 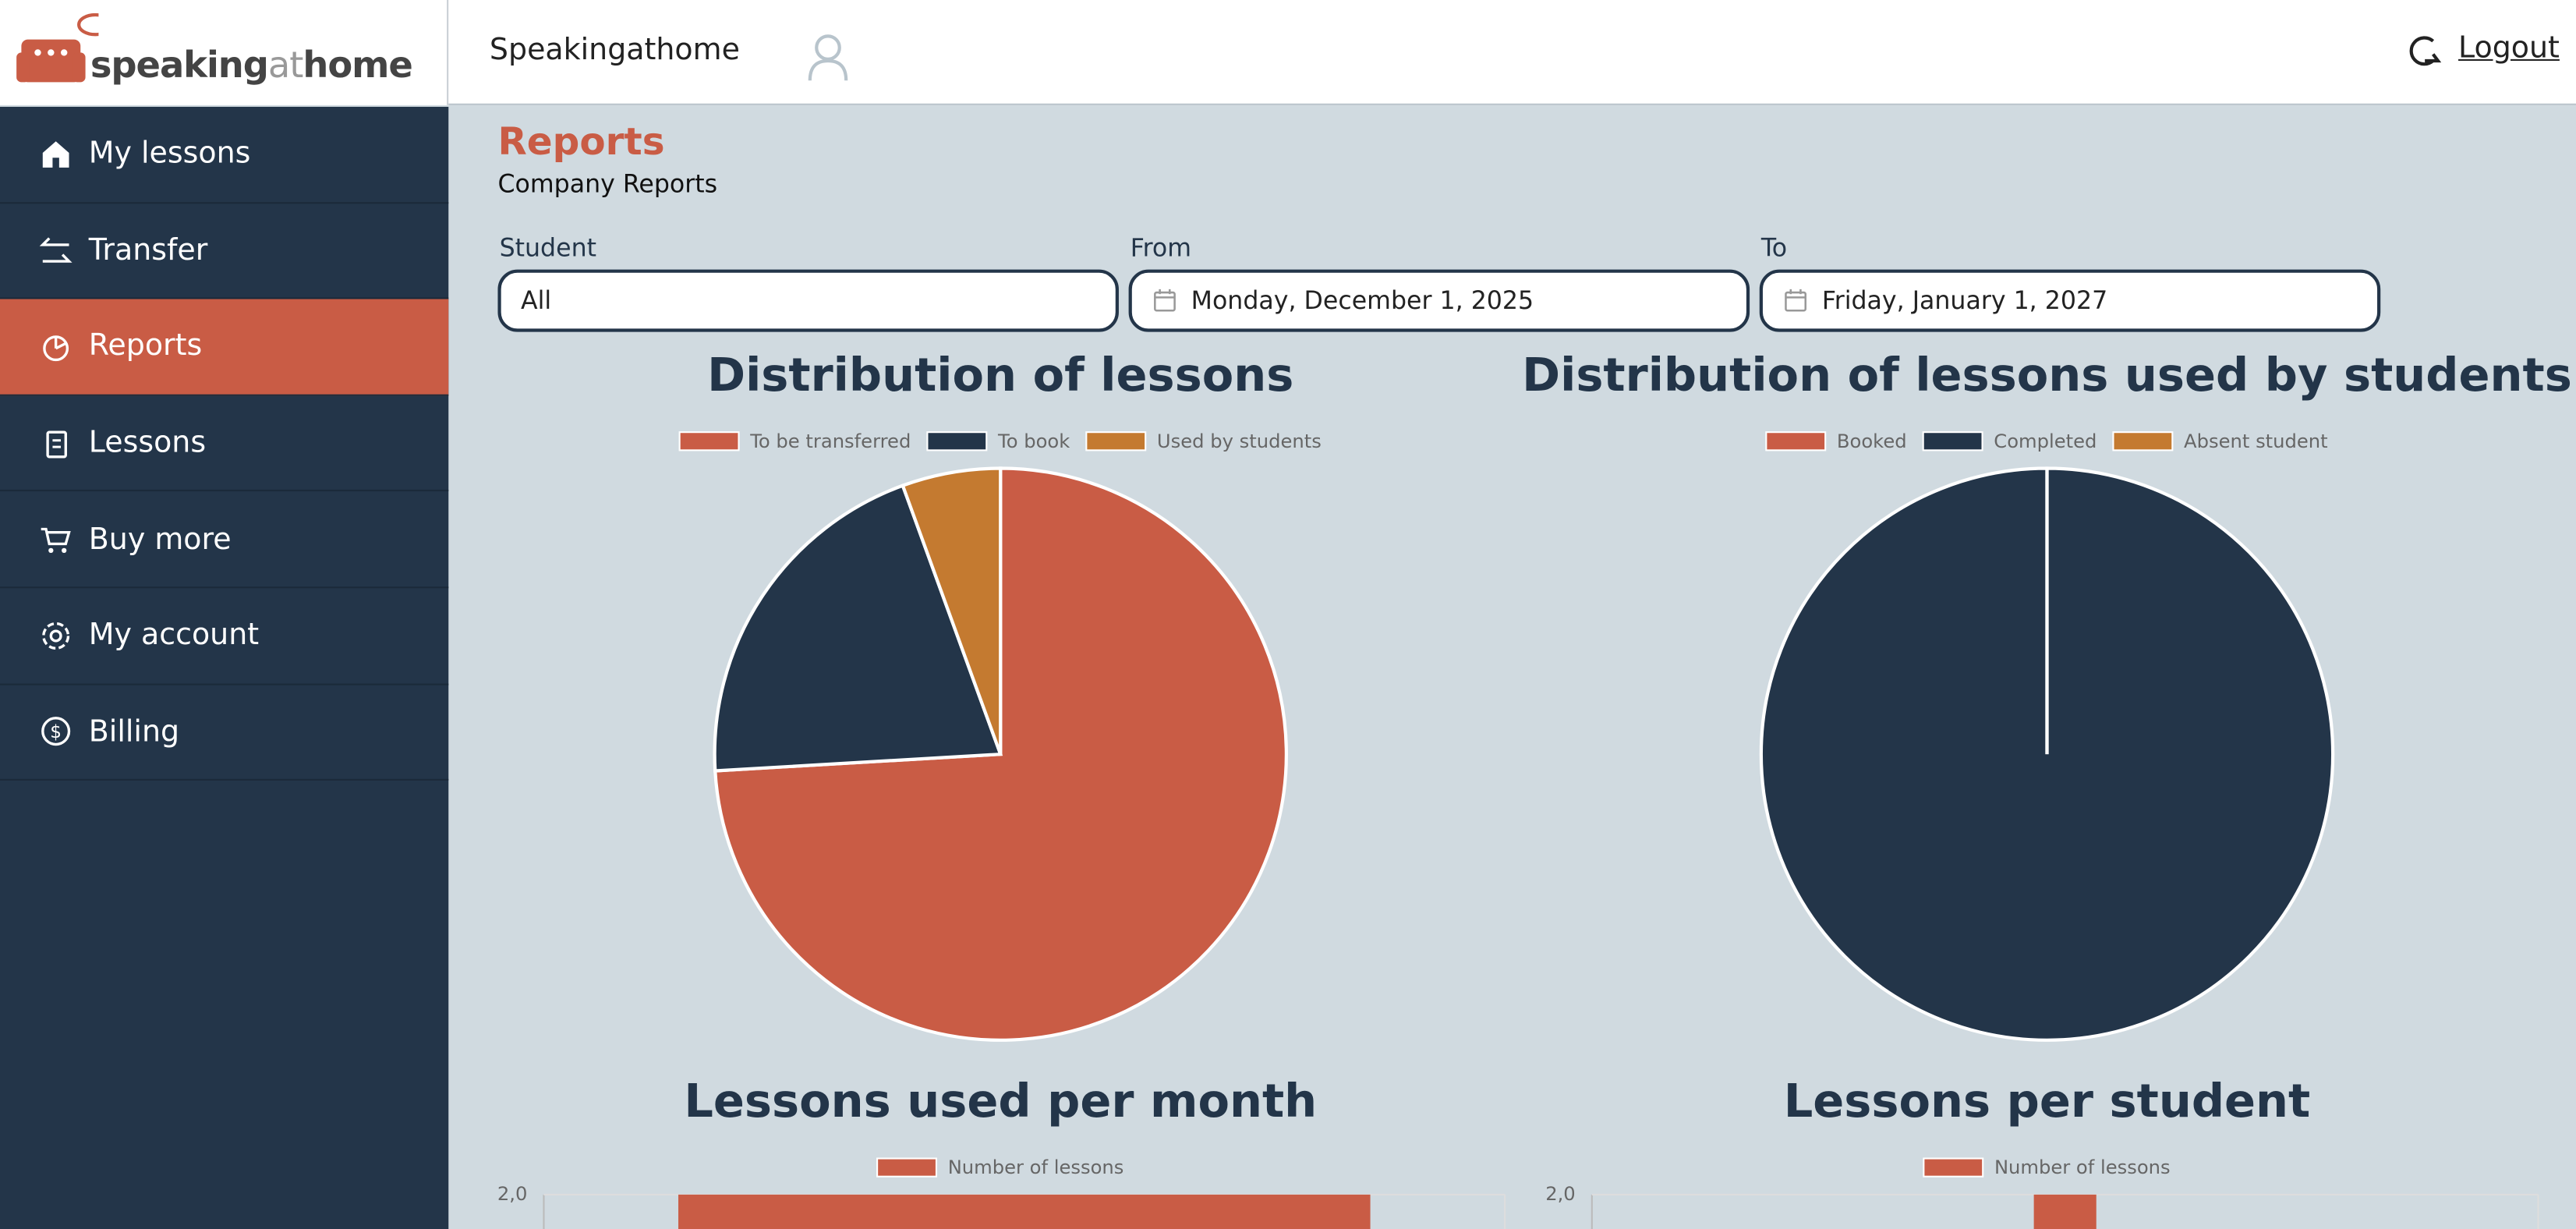 I want to click on nav-item: Lessons, so click(x=224, y=443).